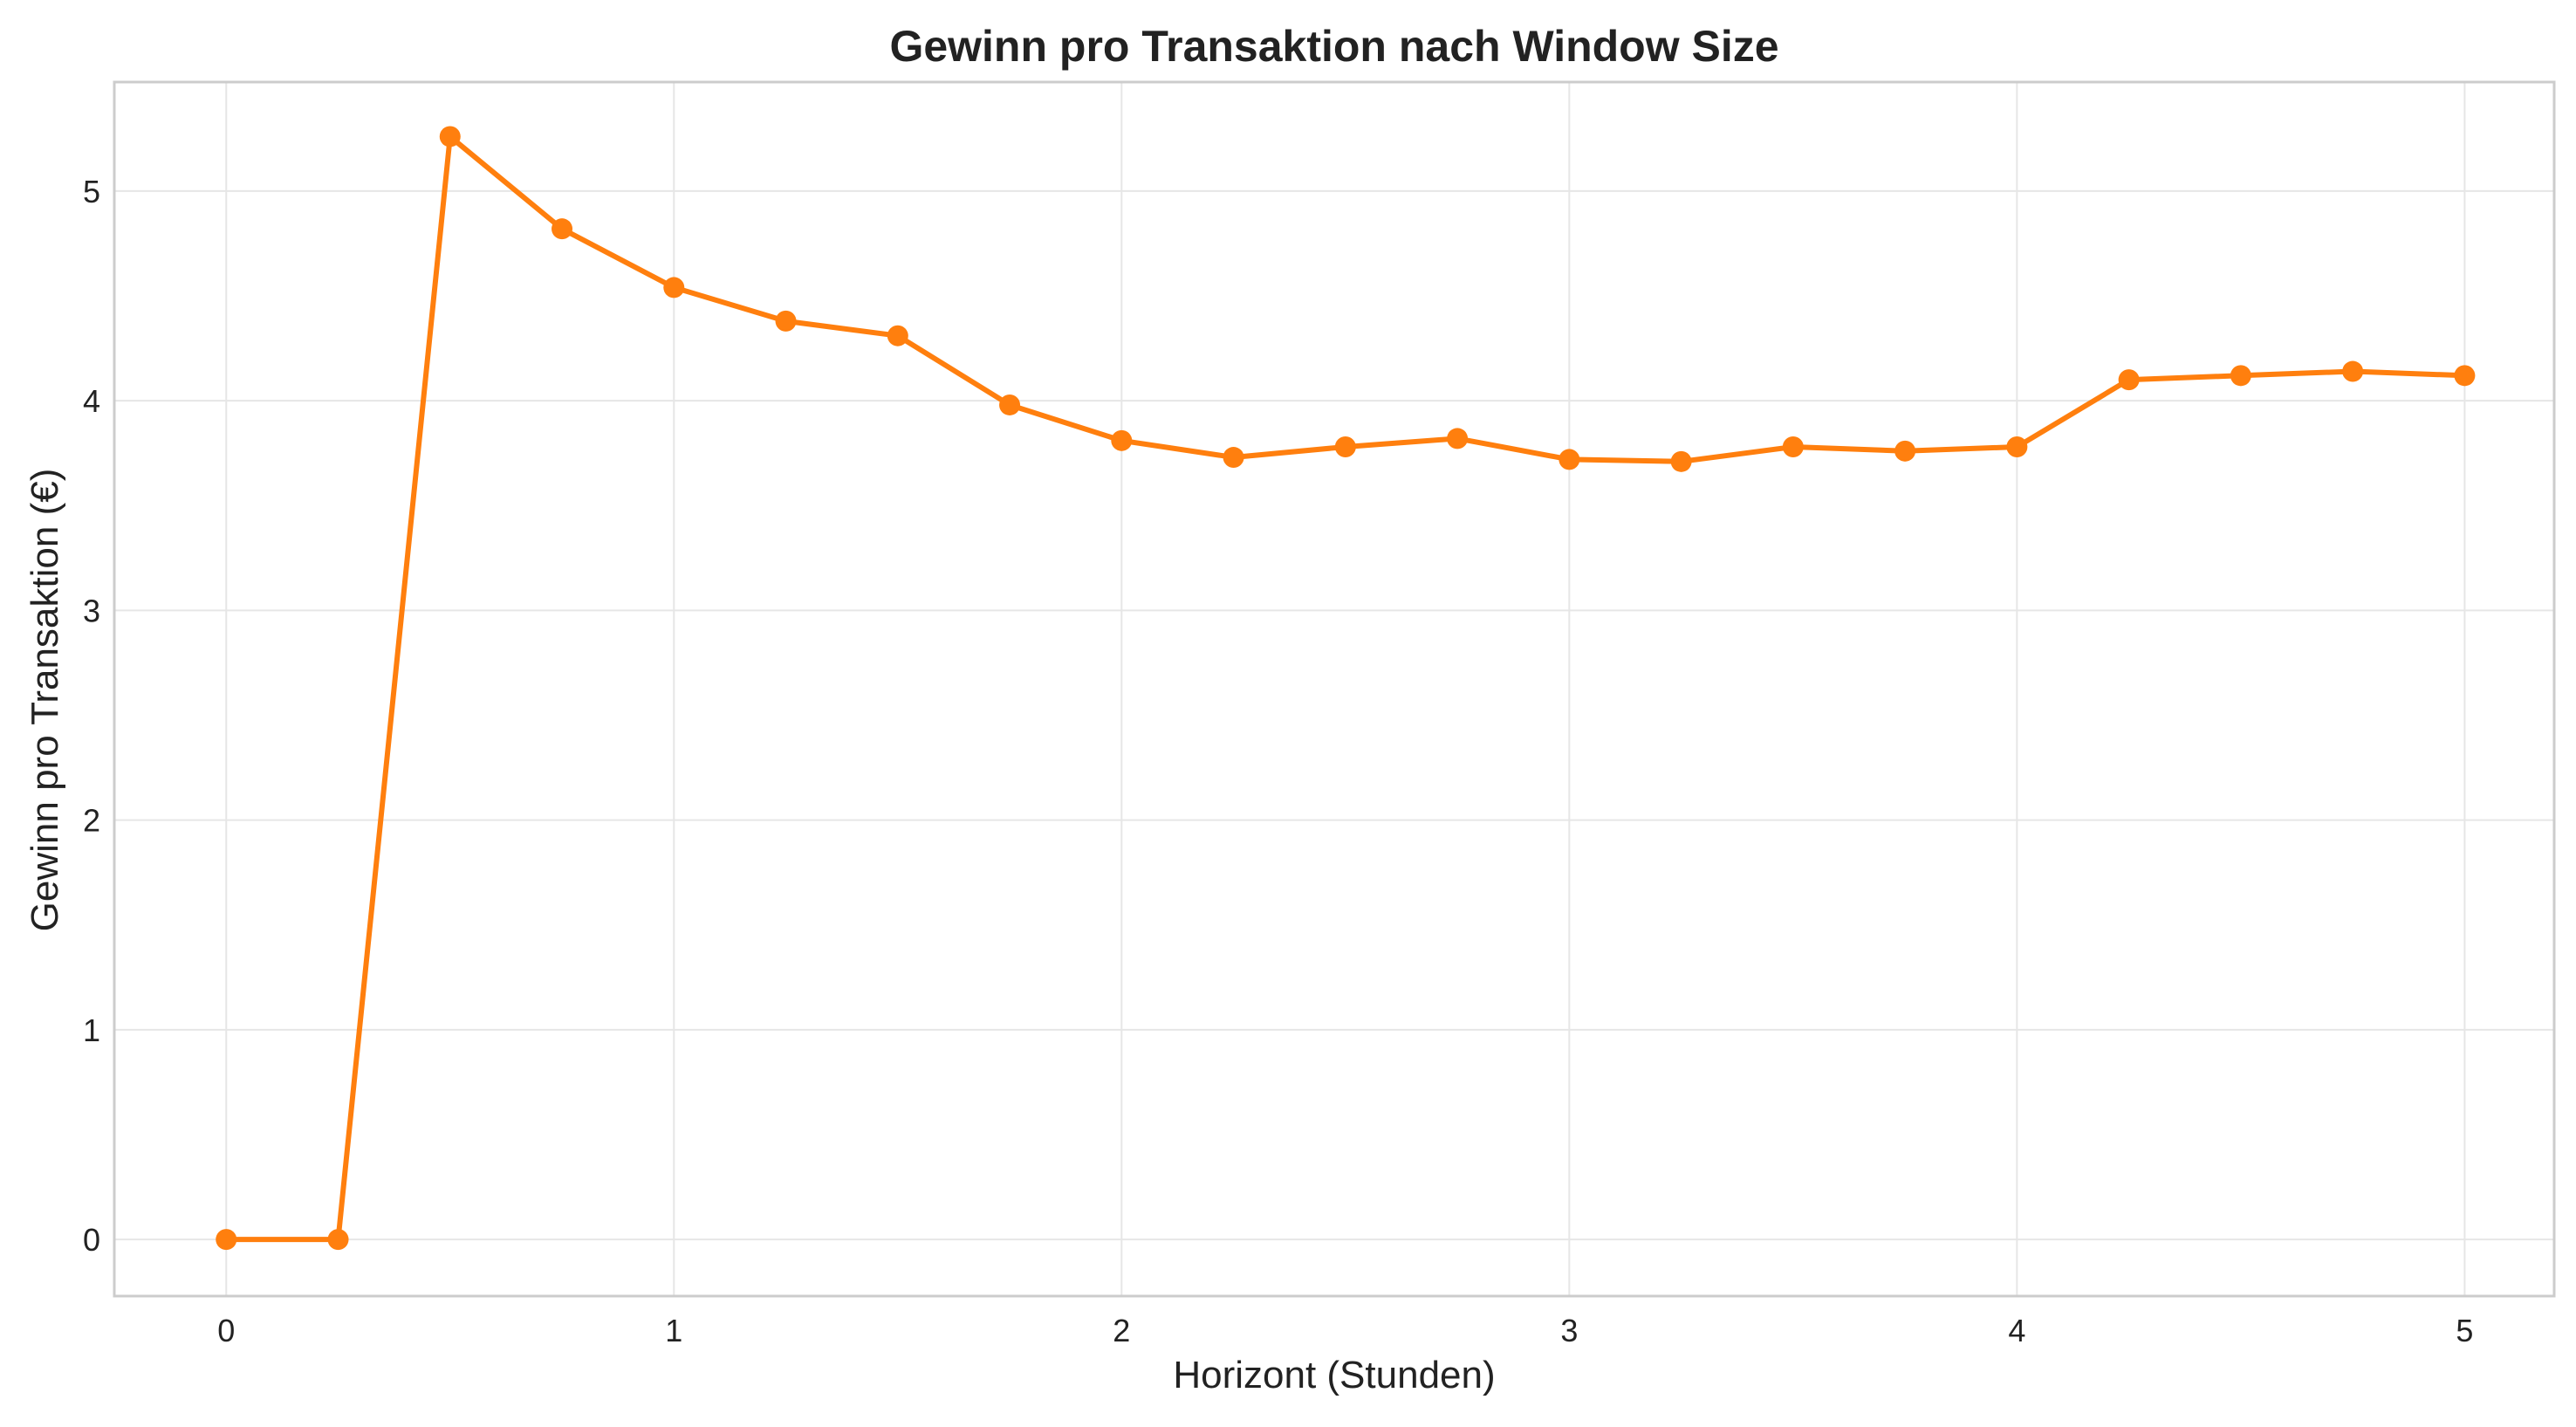 This screenshot has width=2576, height=1427. What do you see at coordinates (1345, 1330) in the screenshot?
I see `x-axis-ticks: 0 1 2 3 4 5` at bounding box center [1345, 1330].